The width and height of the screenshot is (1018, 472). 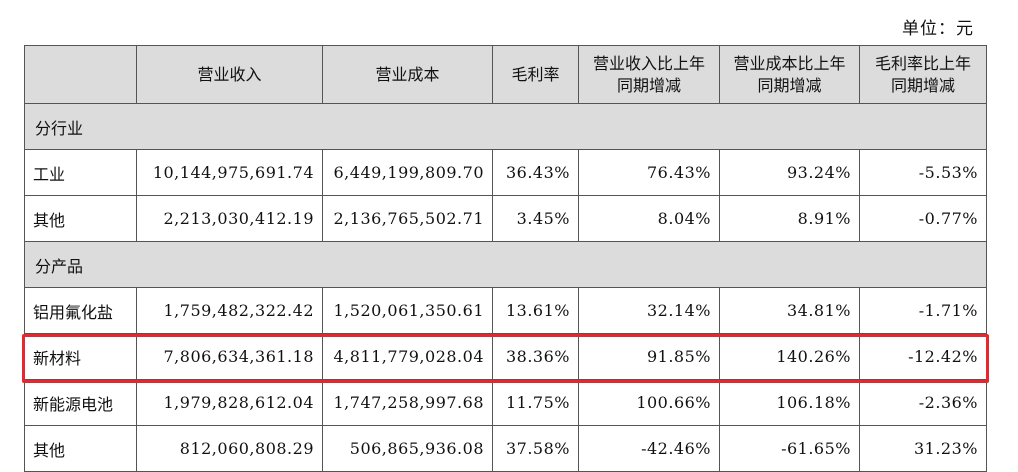 I want to click on cell-revenue: 2,213,030,412.19, so click(x=229, y=218).